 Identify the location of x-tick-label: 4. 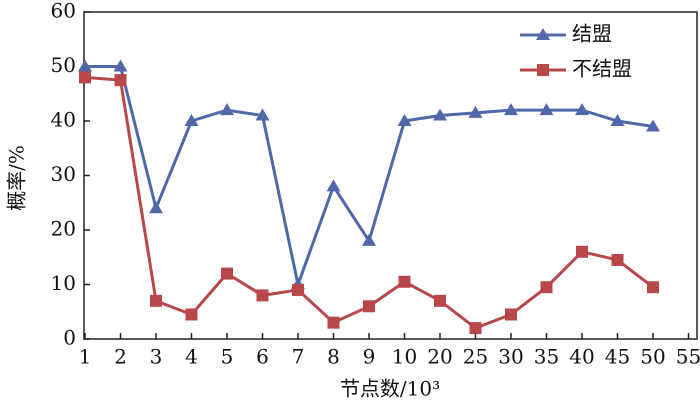
(191, 357).